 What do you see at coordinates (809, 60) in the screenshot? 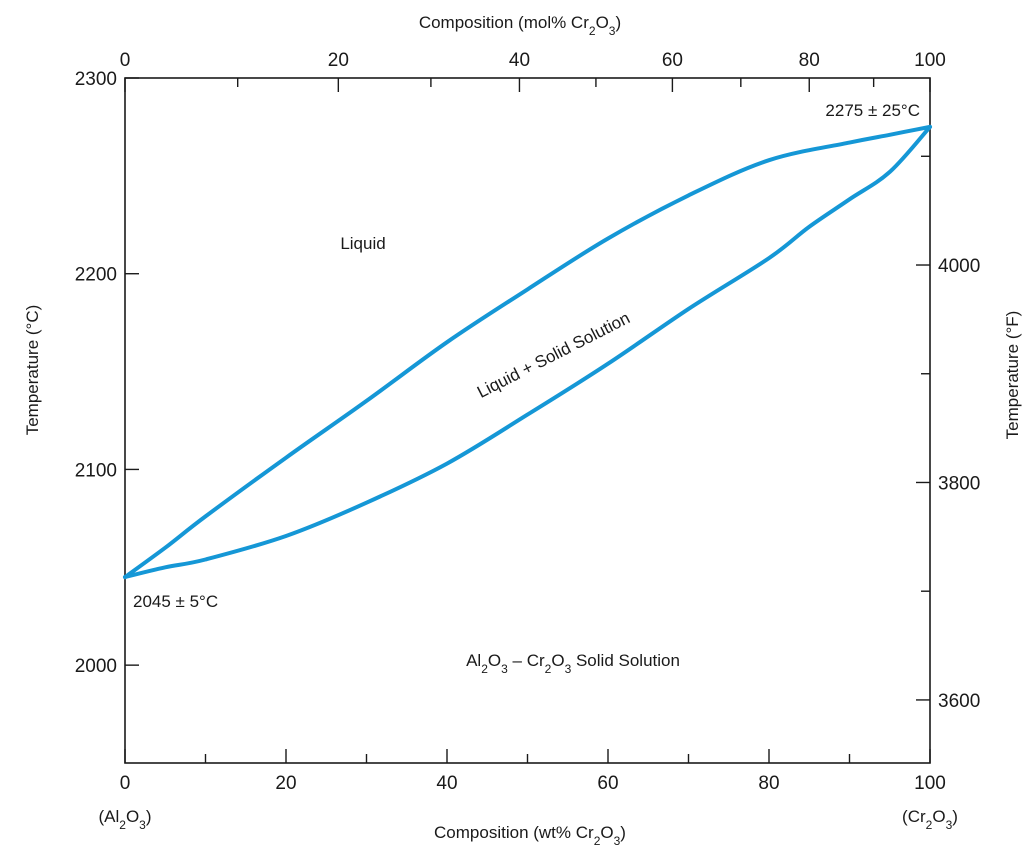
I see `top-tick-label: 80` at bounding box center [809, 60].